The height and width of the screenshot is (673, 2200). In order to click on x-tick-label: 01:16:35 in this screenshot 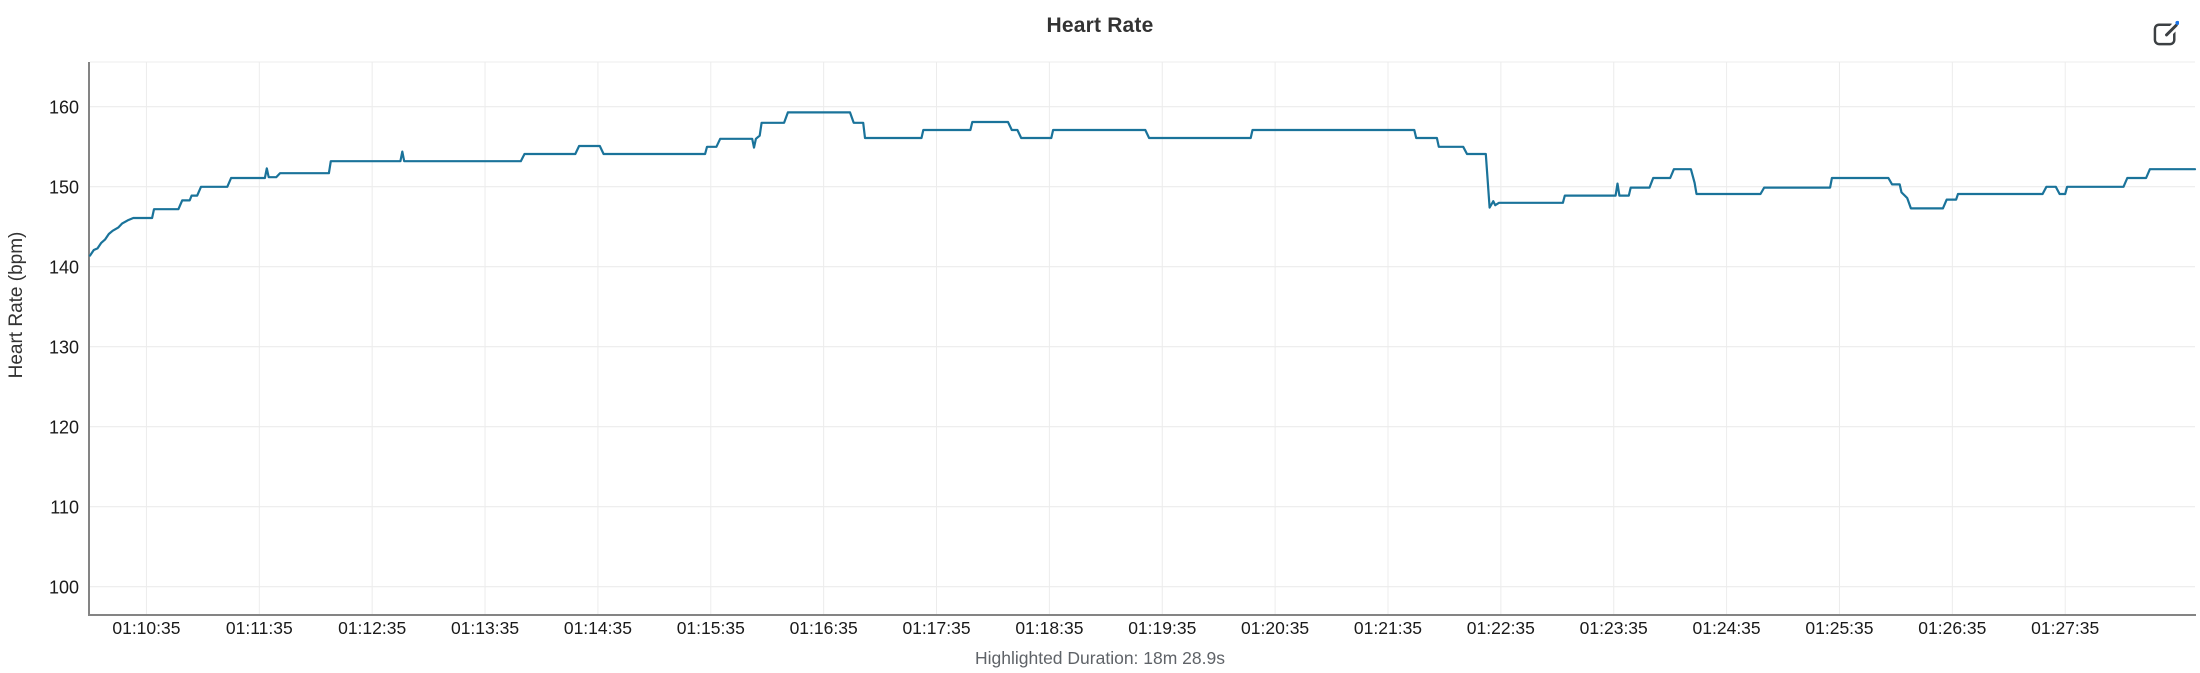, I will do `click(824, 628)`.